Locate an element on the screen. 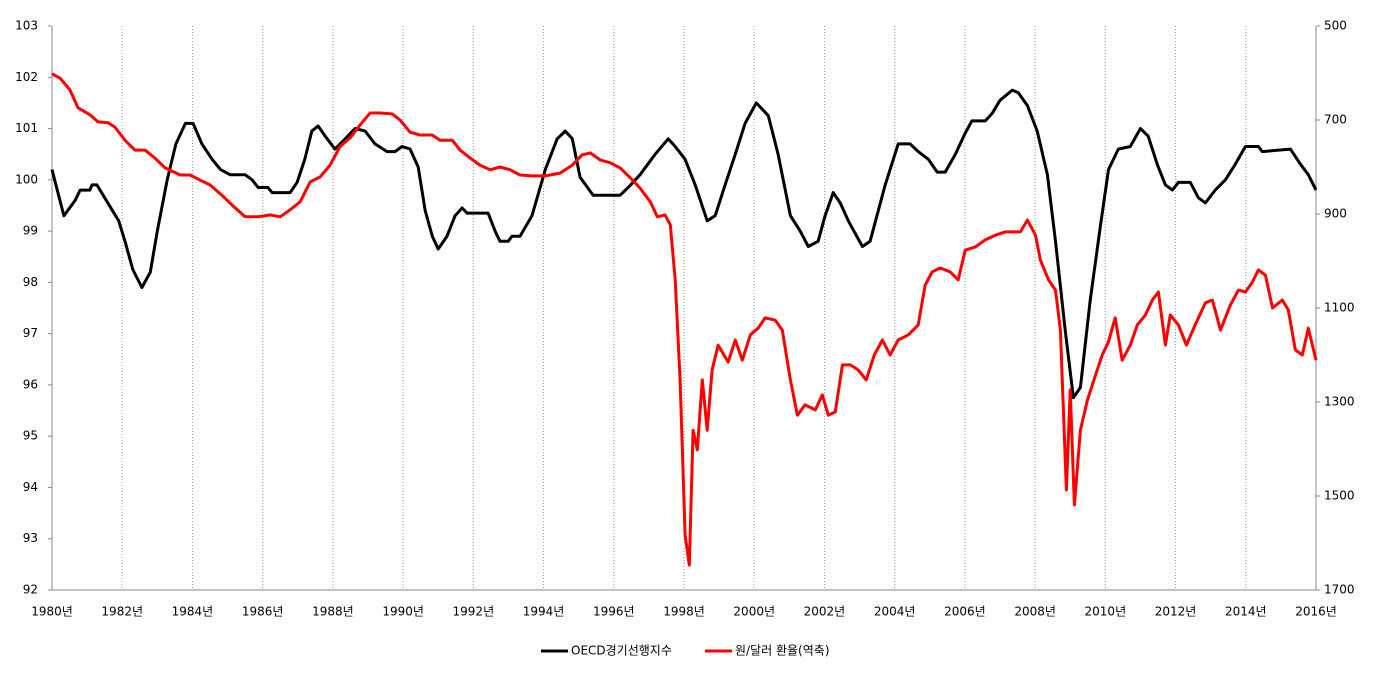 The width and height of the screenshot is (1377, 676). y-tick-label: 103 is located at coordinates (26, 26).